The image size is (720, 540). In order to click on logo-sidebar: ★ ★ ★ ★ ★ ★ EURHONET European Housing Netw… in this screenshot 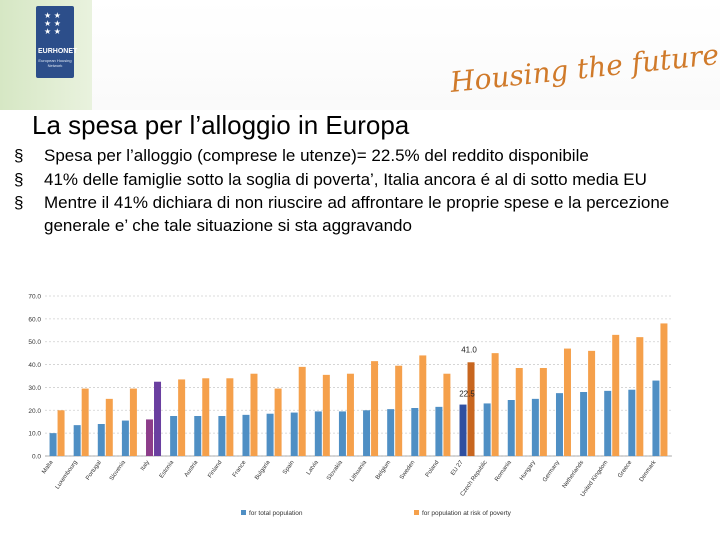, I will do `click(46, 55)`.